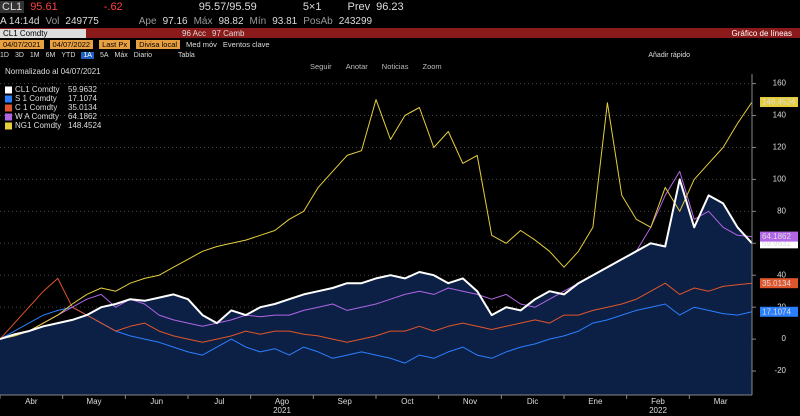  What do you see at coordinates (4, 55) in the screenshot?
I see `period: 1D` at bounding box center [4, 55].